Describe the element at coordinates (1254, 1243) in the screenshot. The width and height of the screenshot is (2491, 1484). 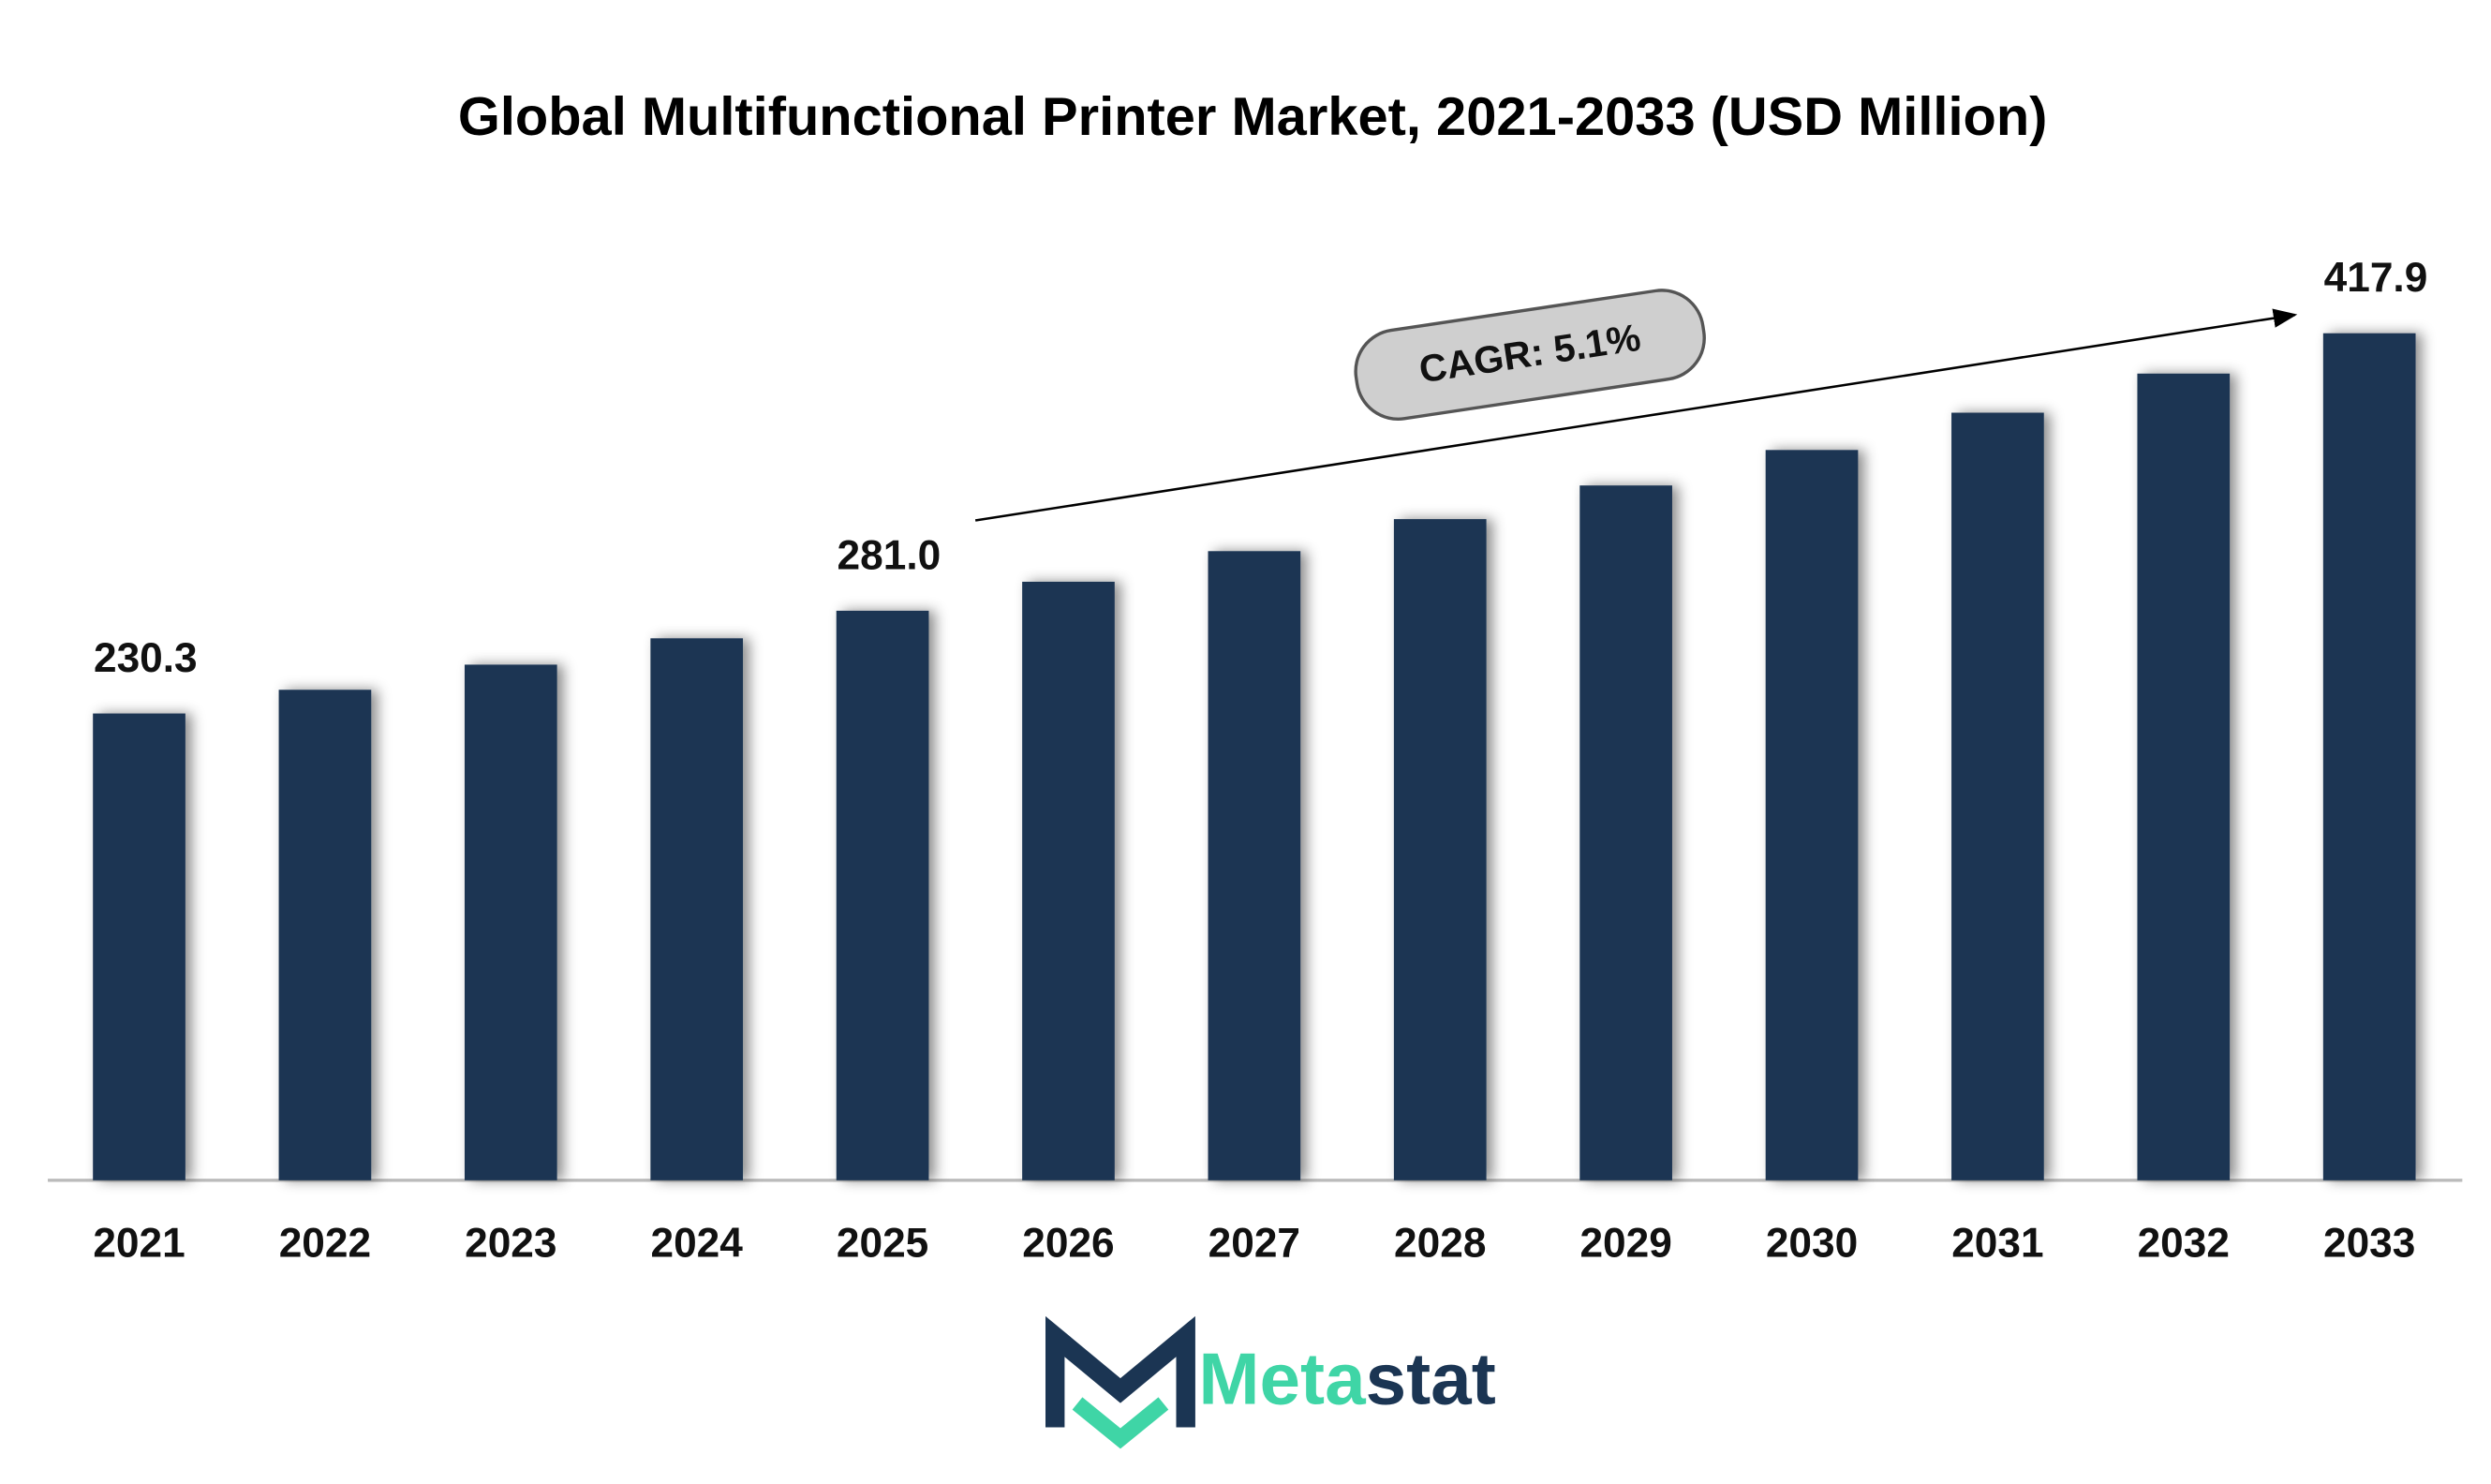
I see `x-tick-label: 2027` at that location.